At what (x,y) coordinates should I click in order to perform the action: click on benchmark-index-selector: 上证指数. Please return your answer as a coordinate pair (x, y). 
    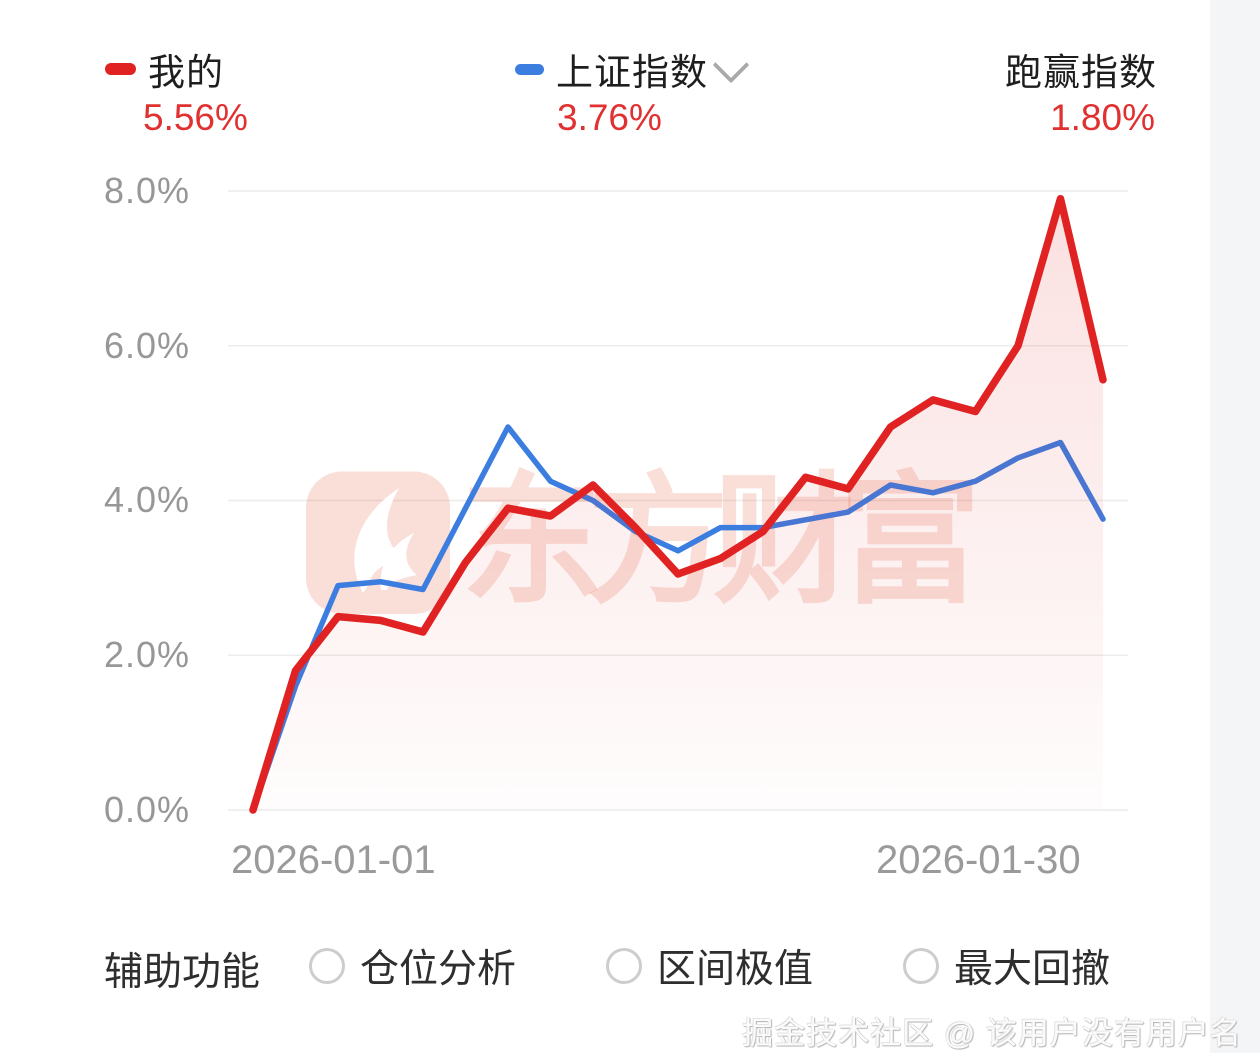
    Looking at the image, I should click on (632, 69).